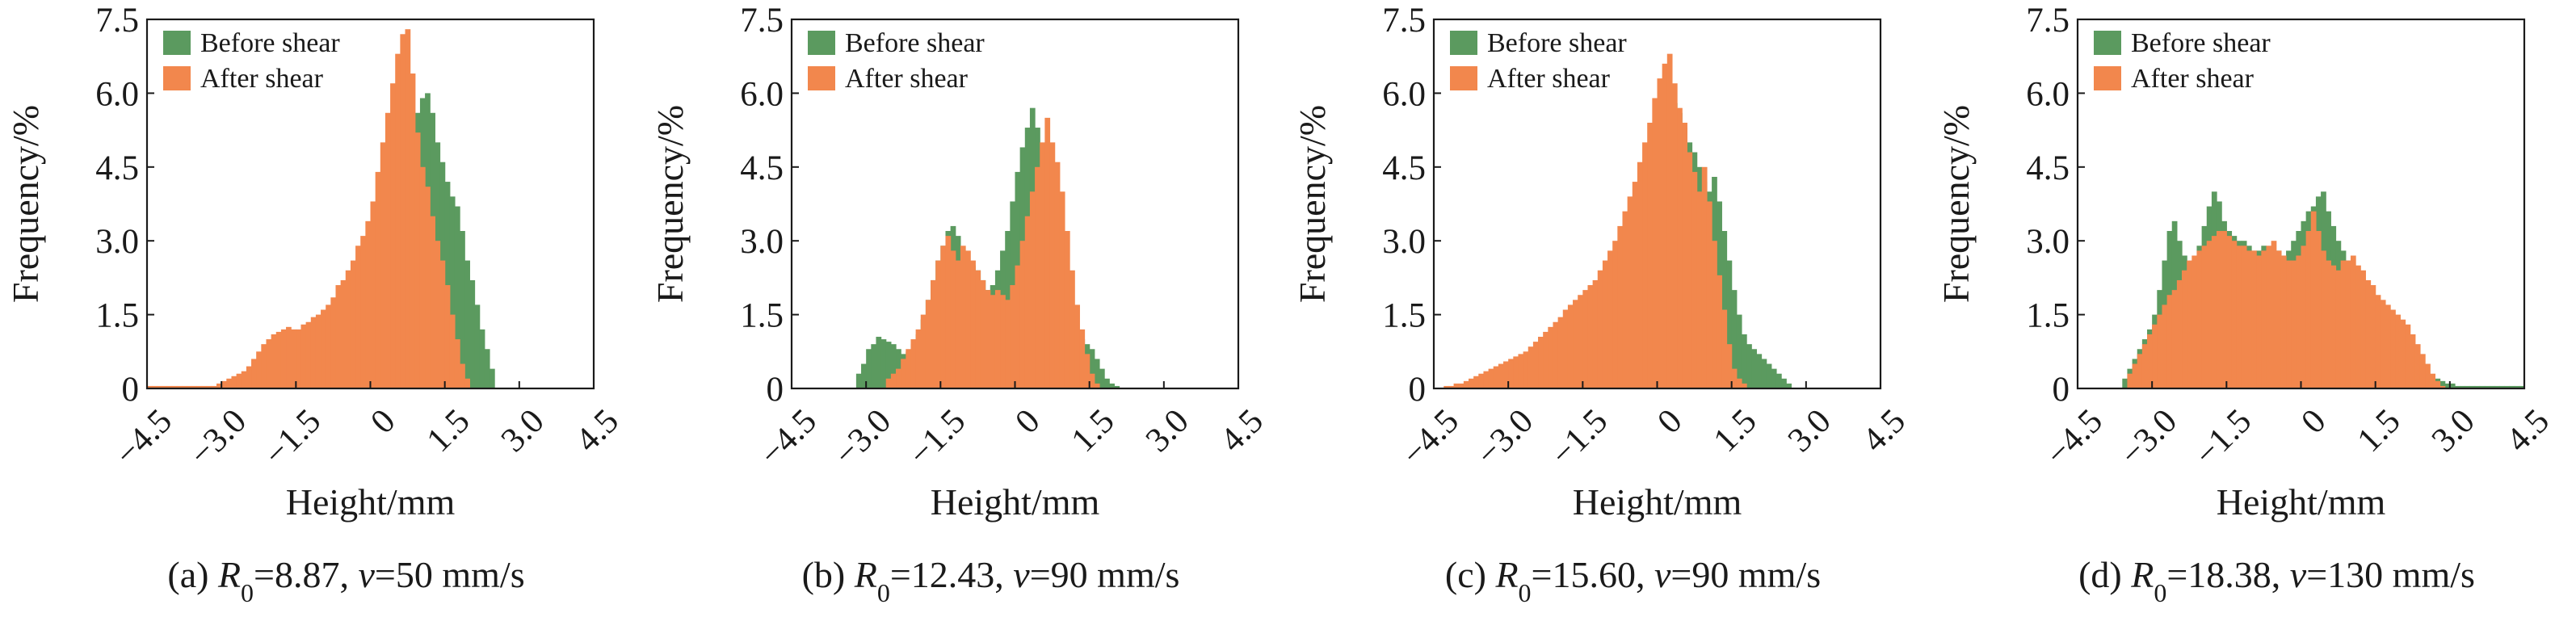  I want to click on caption-part: =12.43,, so click(952, 574).